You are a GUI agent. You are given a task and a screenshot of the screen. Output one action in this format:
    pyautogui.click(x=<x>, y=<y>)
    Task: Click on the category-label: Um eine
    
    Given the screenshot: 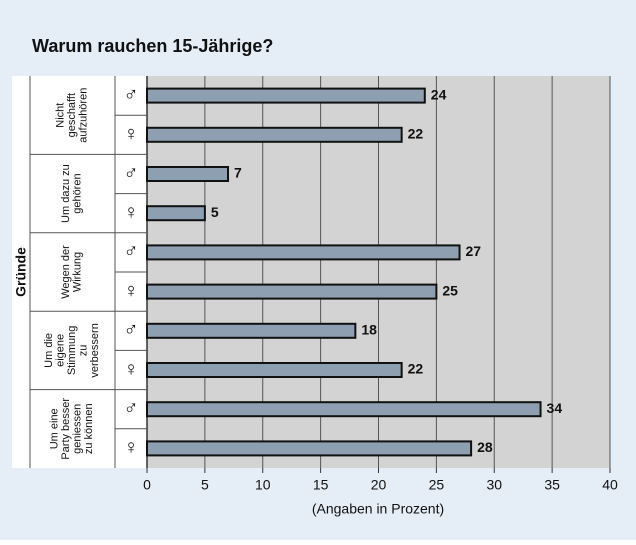 What is the action you would take?
    pyautogui.click(x=55, y=428)
    